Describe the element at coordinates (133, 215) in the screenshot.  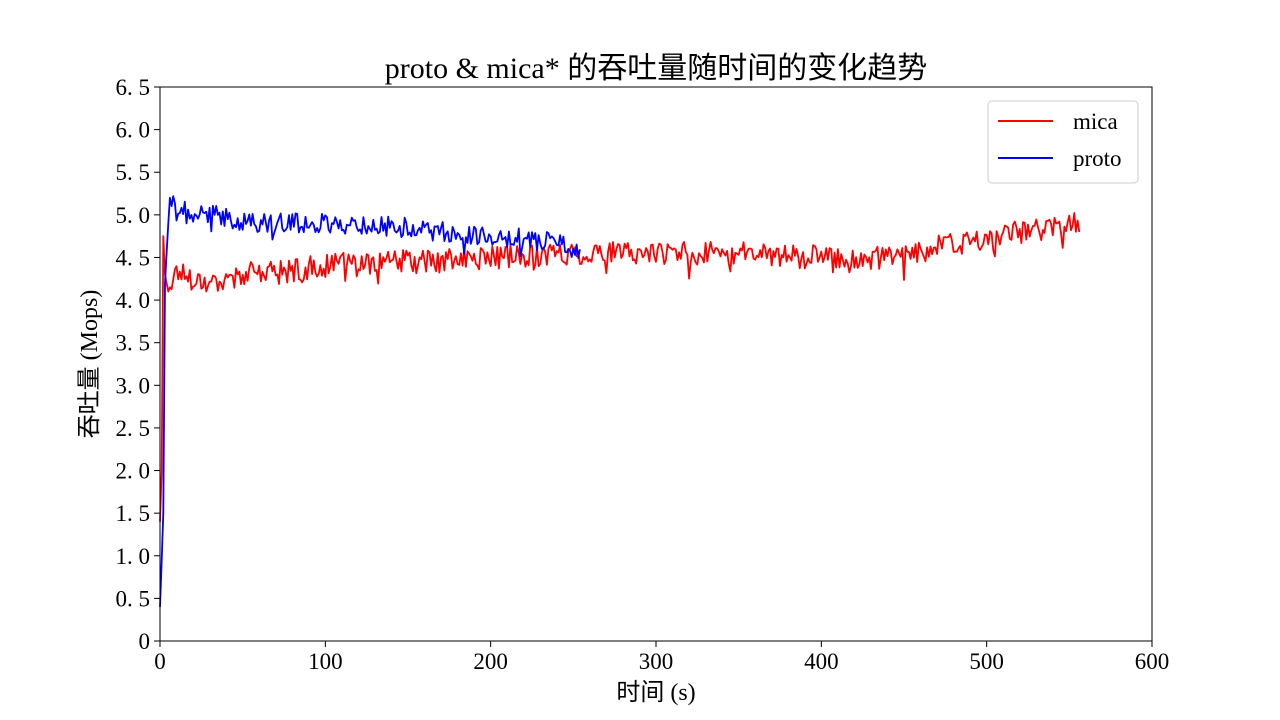
I see `y-tick-label: 5. 0` at that location.